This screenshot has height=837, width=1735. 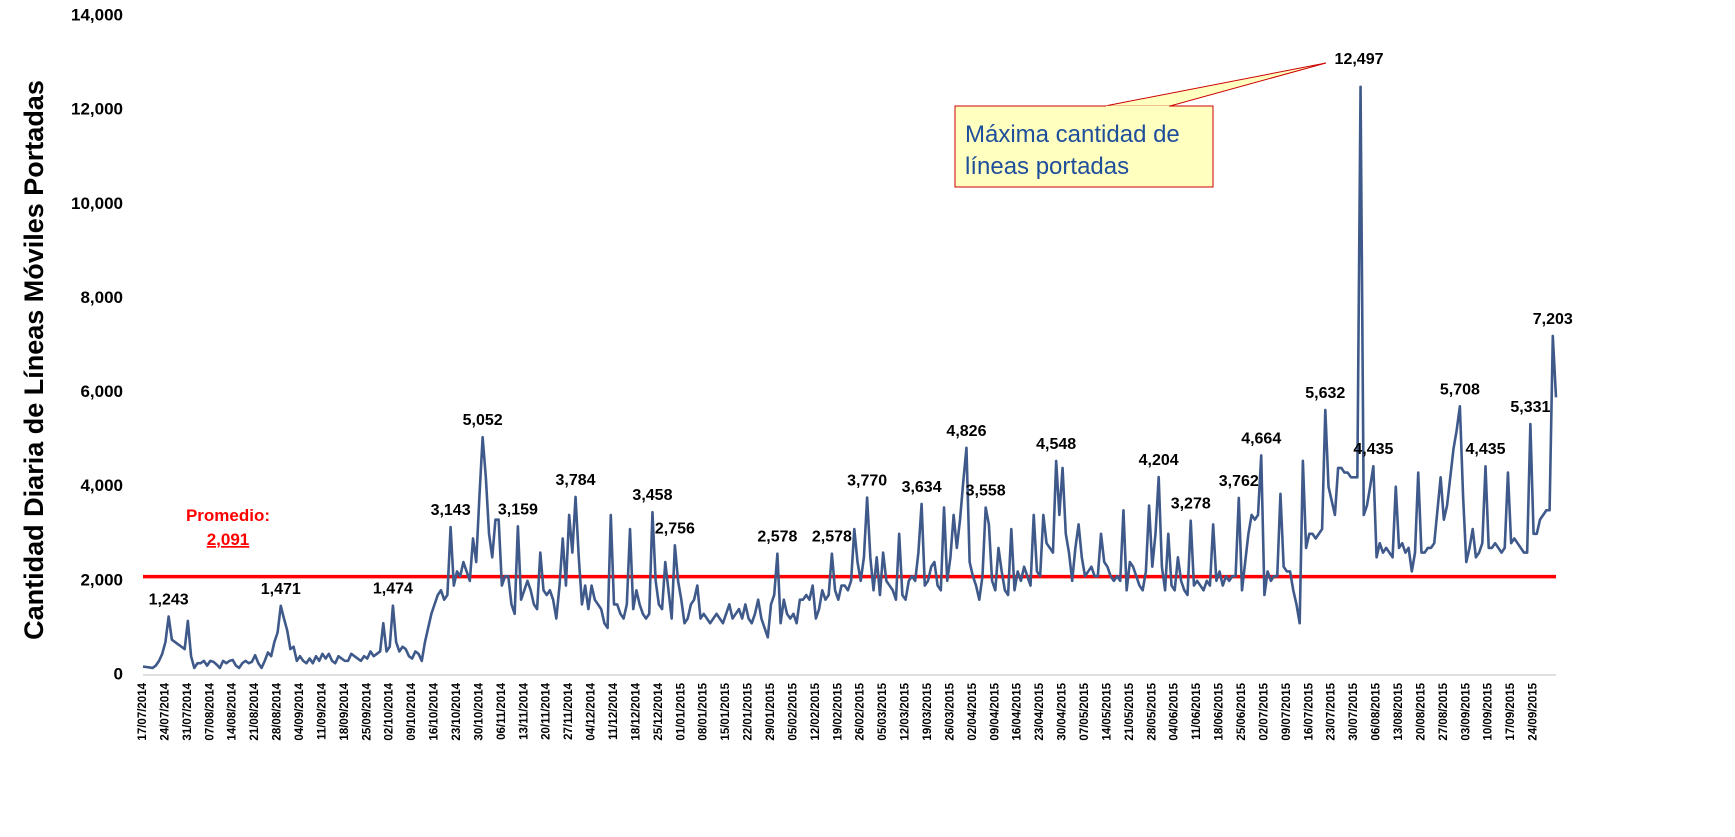 What do you see at coordinates (165, 711) in the screenshot?
I see `x-tick-label: 24/07/2014` at bounding box center [165, 711].